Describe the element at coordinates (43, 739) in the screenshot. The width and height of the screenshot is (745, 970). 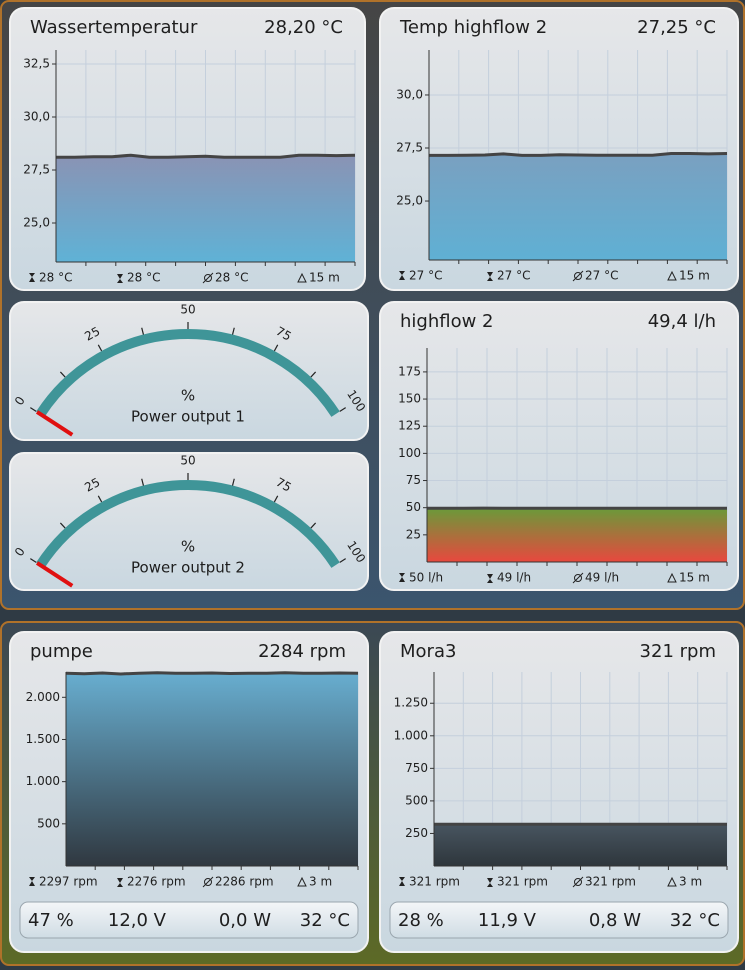
I see `y-tick-label: 1.500` at that location.